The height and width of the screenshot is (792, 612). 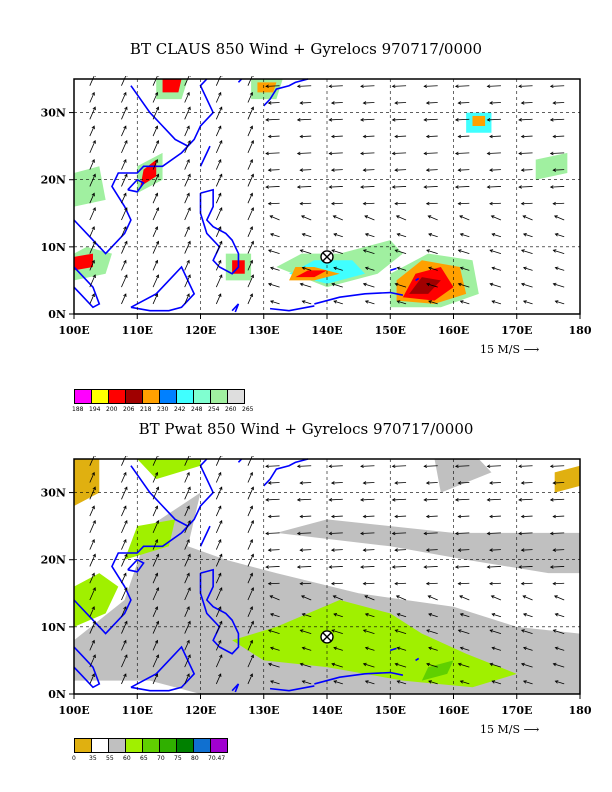 What do you see at coordinates (236, 396) in the screenshot?
I see `colorbar-swatch` at bounding box center [236, 396].